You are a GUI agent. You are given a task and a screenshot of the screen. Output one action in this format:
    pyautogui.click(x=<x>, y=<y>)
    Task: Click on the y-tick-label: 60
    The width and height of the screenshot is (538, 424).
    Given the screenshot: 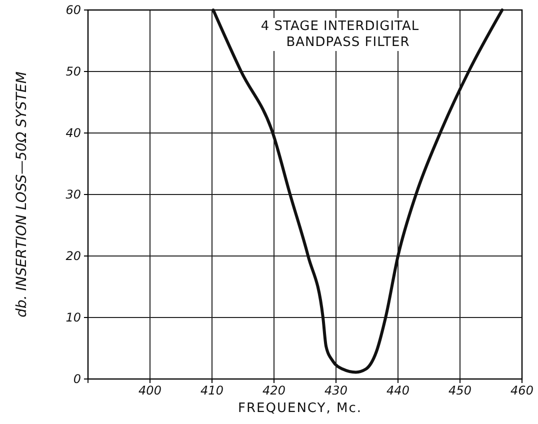 What is the action you would take?
    pyautogui.click(x=74, y=9)
    